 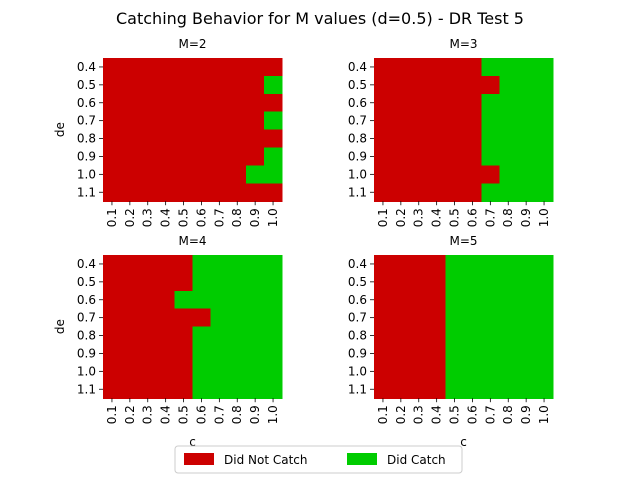 I want to click on x-tick-label: 0.5, so click(x=184, y=414).